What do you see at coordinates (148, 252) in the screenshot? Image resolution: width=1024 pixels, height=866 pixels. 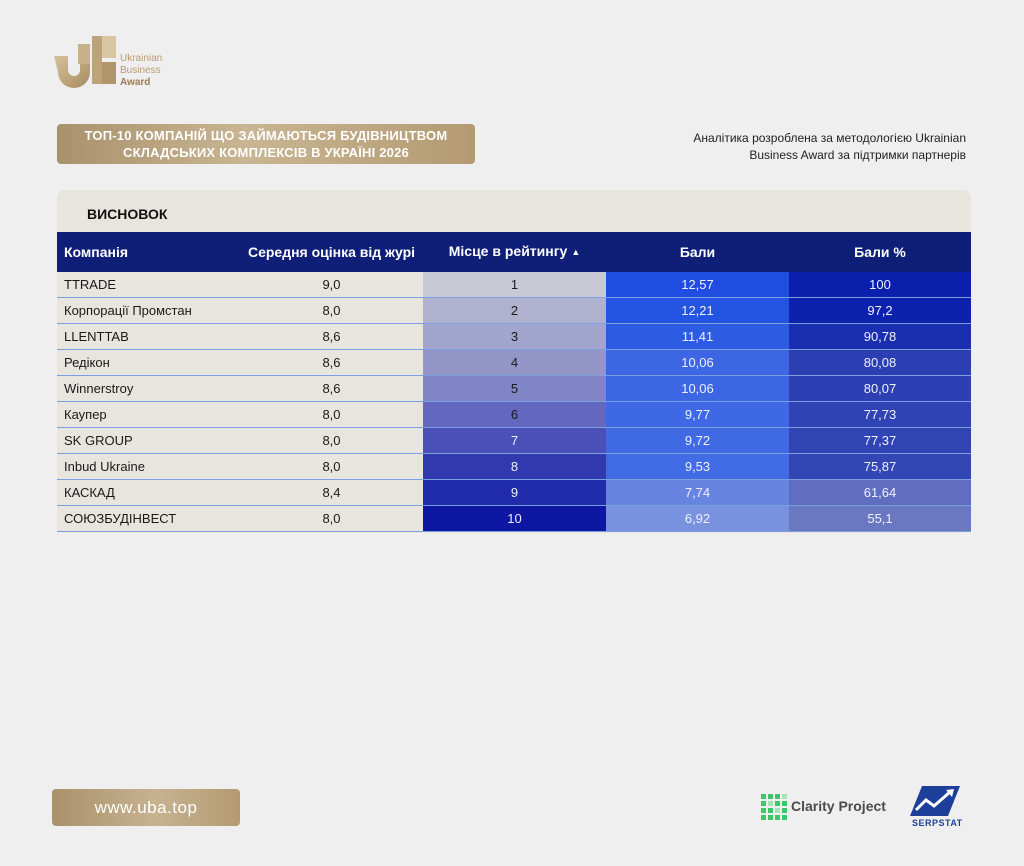 I see `header-company: Компанія` at bounding box center [148, 252].